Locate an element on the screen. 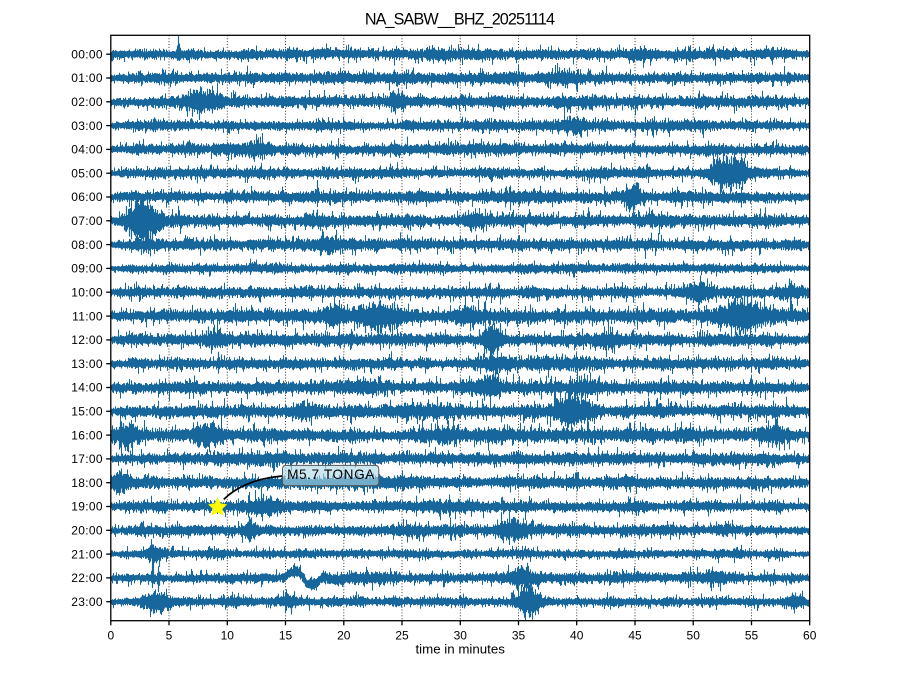  svg-text: 10:00 is located at coordinates (87, 292).